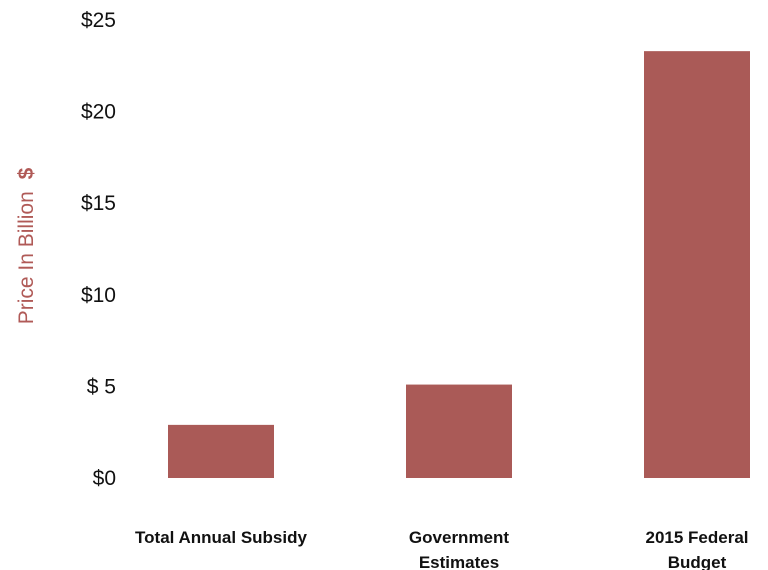  I want to click on y-tick-label: $ 5, so click(101, 386).